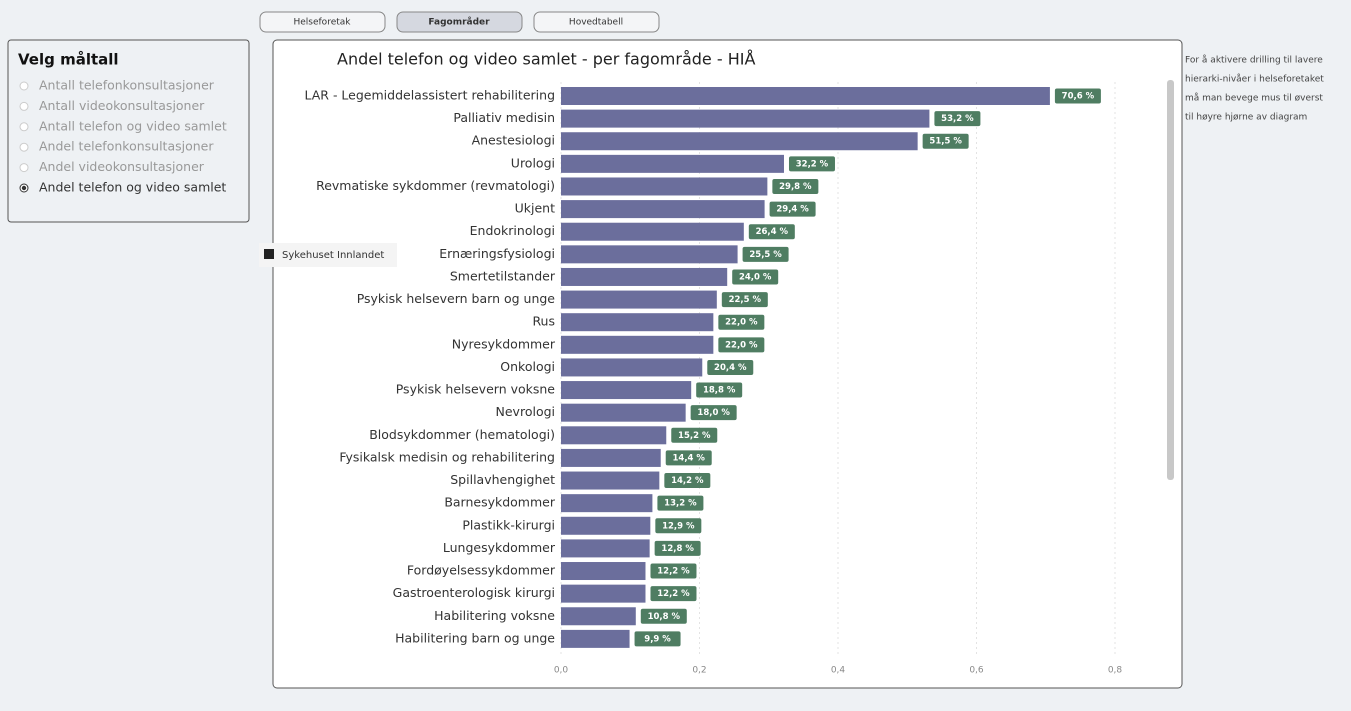 This screenshot has height=711, width=1351. I want to click on radio-label: Andel telefon og video samlet, so click(132, 187).